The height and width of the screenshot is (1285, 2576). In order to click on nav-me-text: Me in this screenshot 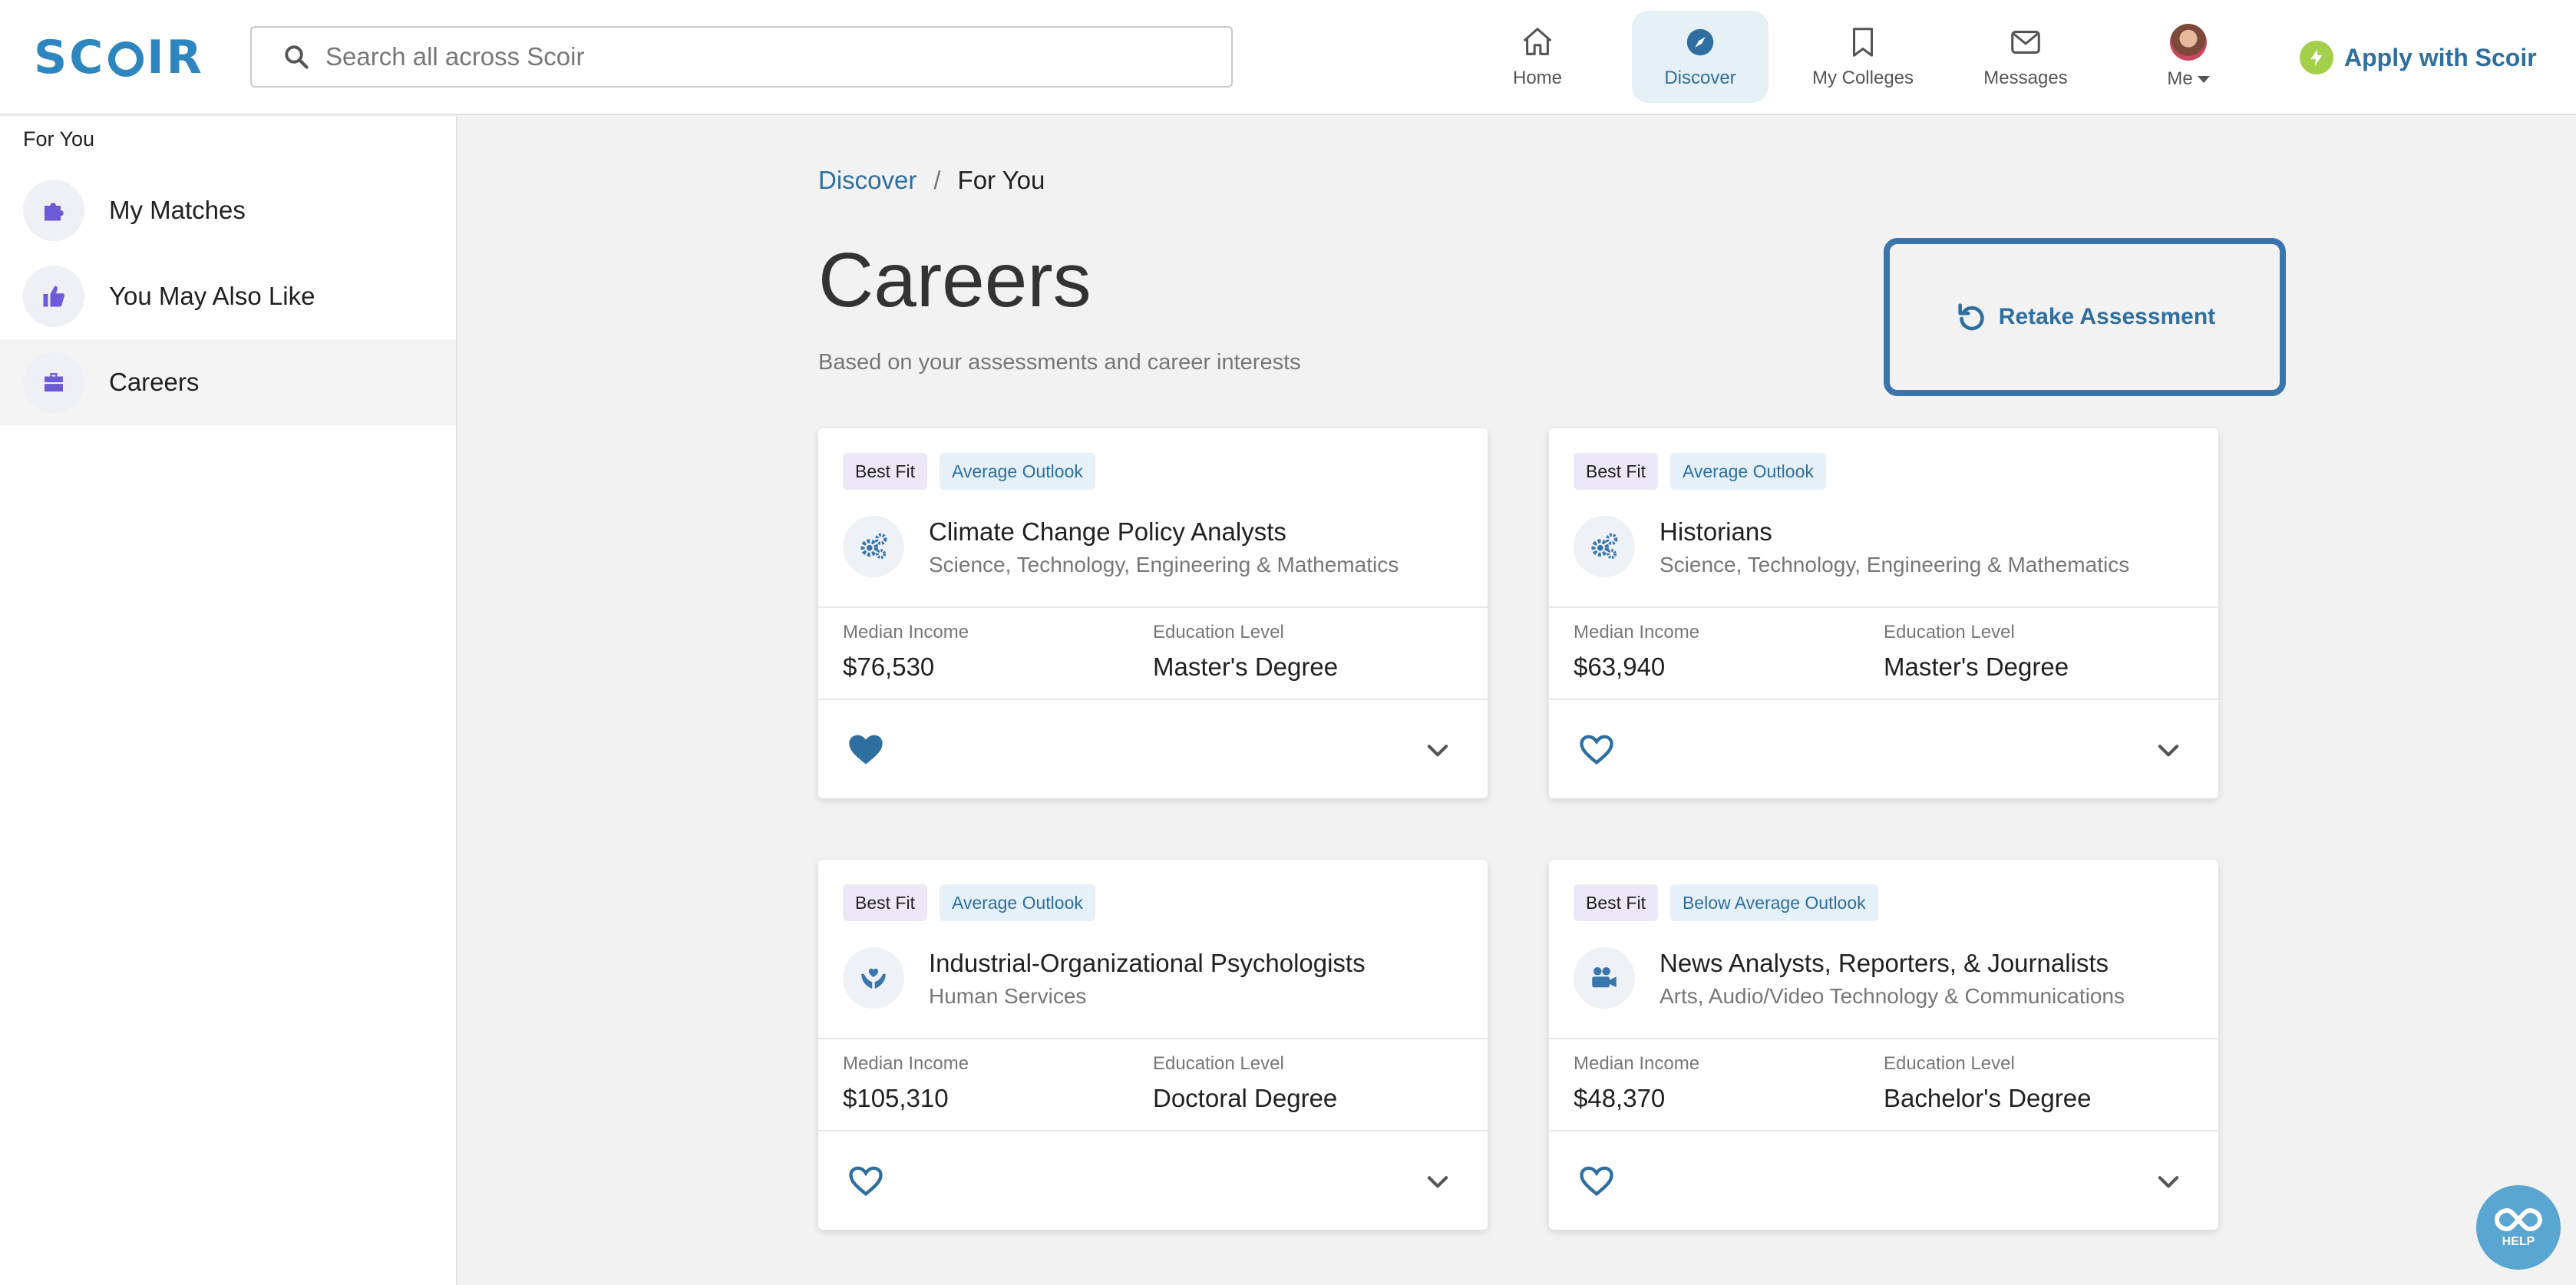, I will do `click(2180, 79)`.